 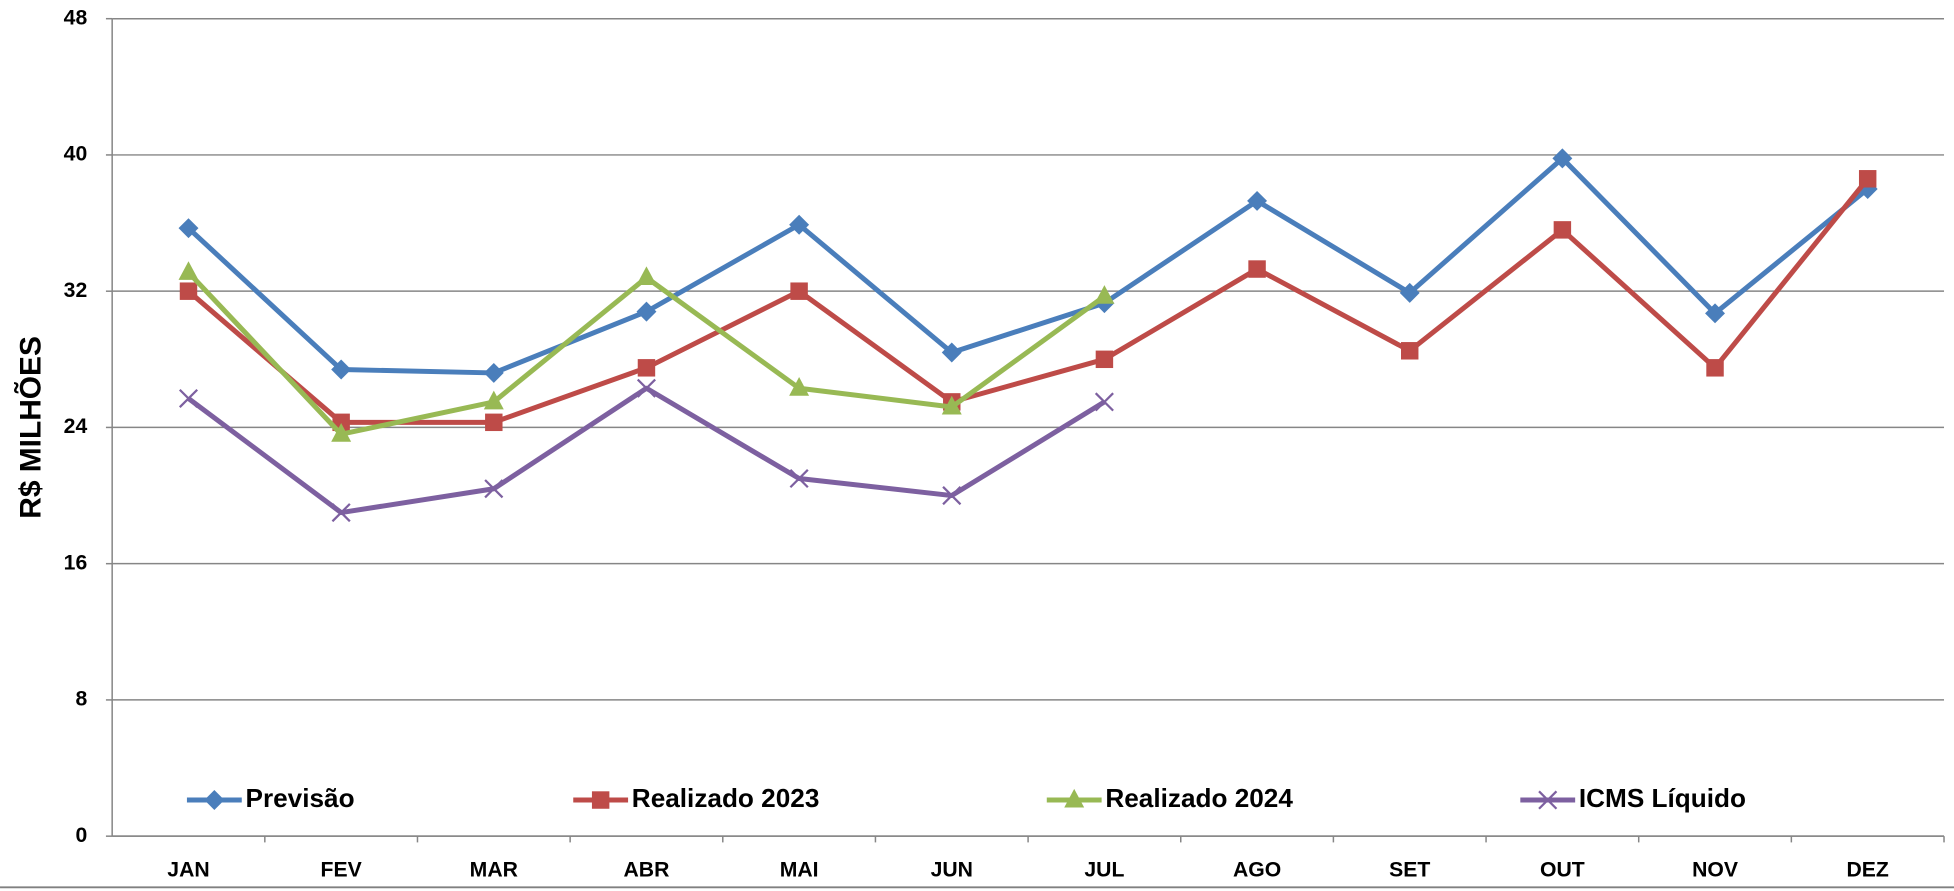 I want to click on x-tick-label: DEZ, so click(x=1868, y=870).